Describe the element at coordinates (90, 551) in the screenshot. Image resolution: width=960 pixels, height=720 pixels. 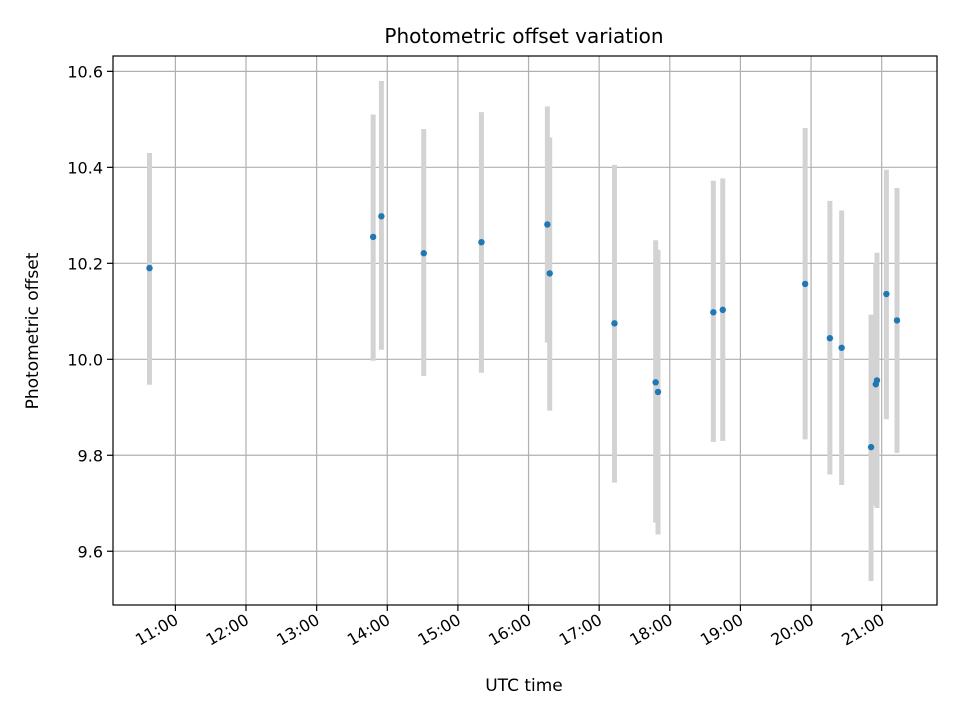
I see `y-tick-label: 9.6` at that location.